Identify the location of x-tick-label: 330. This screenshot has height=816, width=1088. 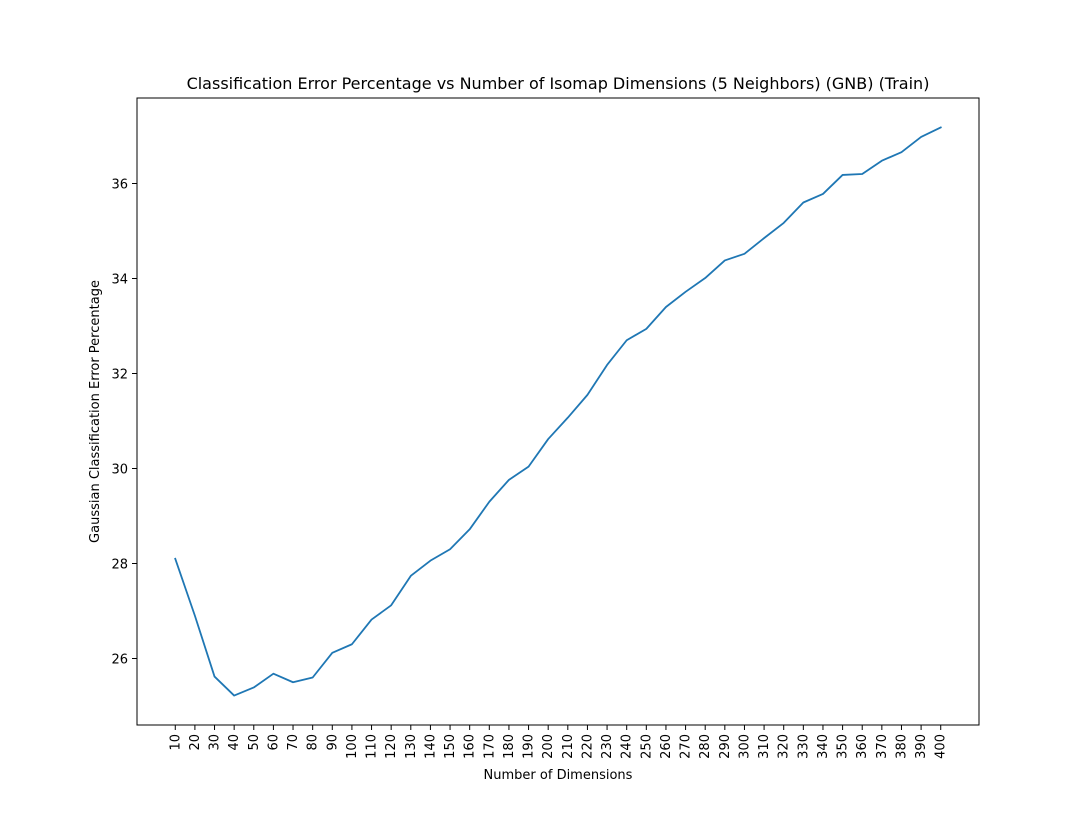
(803, 746).